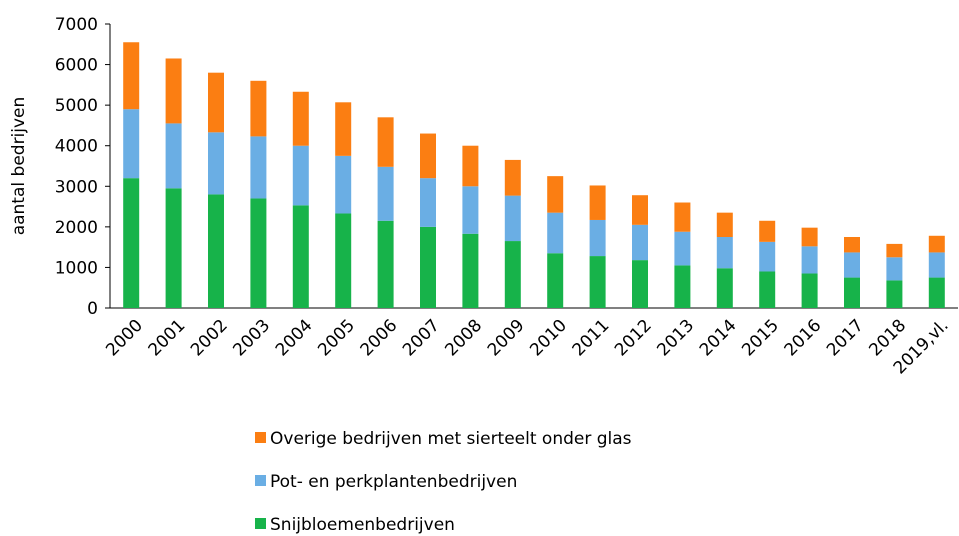 The image size is (959, 536). I want to click on y-tick-label: 0, so click(92, 309).